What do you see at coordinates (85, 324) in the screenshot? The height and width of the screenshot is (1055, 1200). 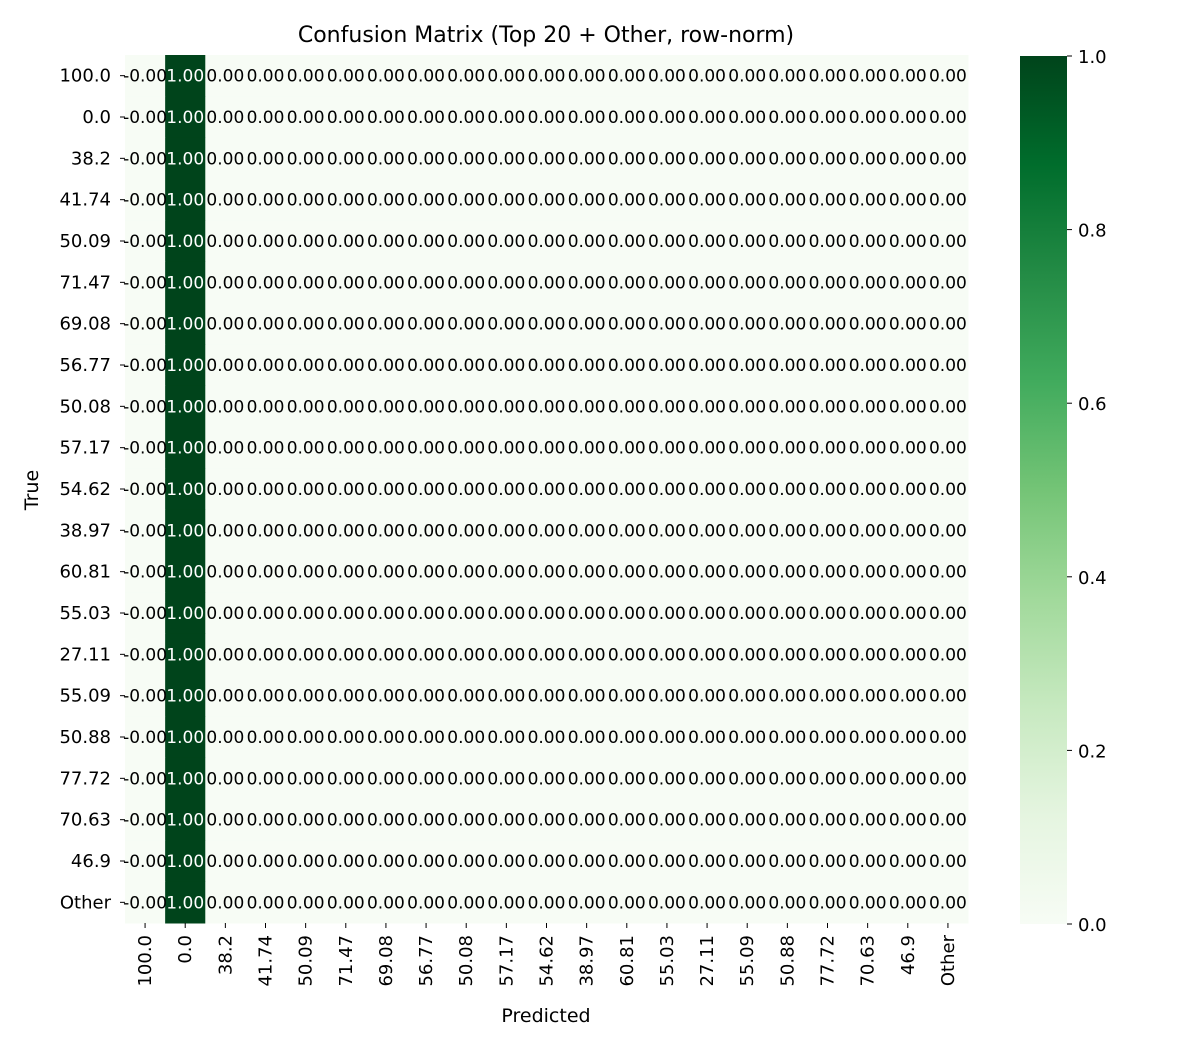 I see `y-tick-label: 69.08` at bounding box center [85, 324].